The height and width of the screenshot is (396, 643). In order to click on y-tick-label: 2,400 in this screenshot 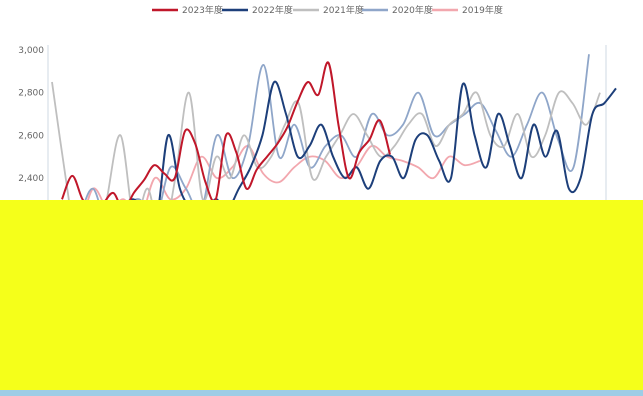, I will do `click(31, 179)`.